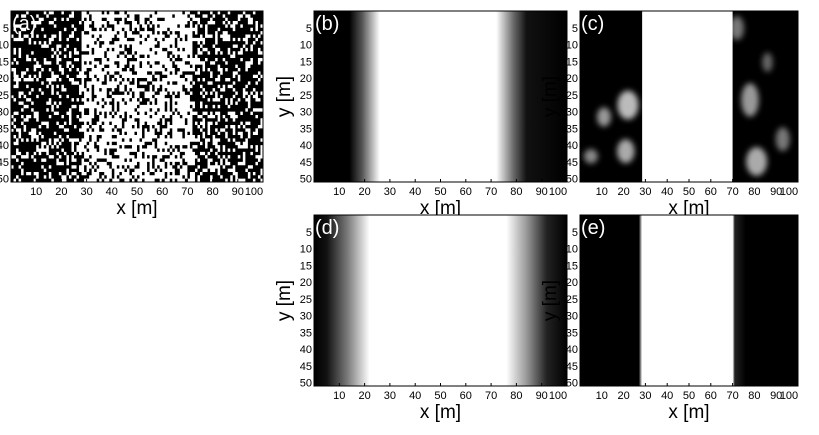 This screenshot has height=435, width=819. What do you see at coordinates (593, 228) in the screenshot?
I see `panel-label: (e)` at bounding box center [593, 228].